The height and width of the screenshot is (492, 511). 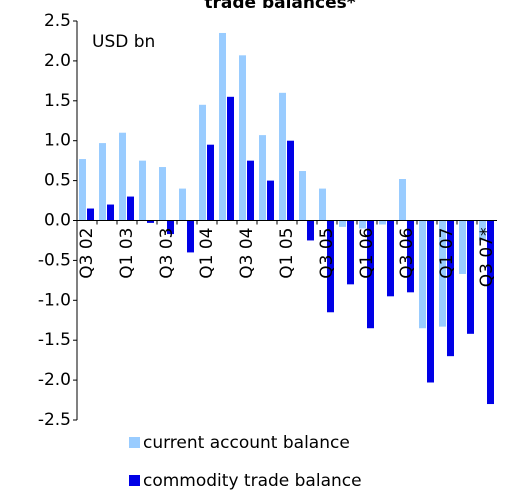 I want to click on y-tick-label: -1.5, so click(x=54, y=340).